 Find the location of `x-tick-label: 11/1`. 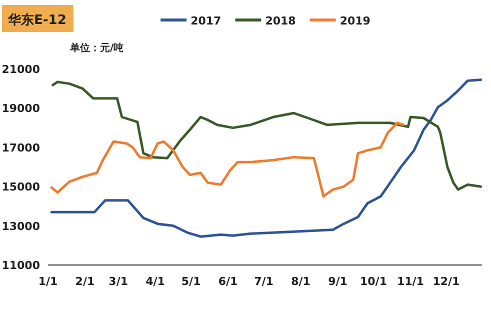

x-tick-label: 11/1 is located at coordinates (410, 281).